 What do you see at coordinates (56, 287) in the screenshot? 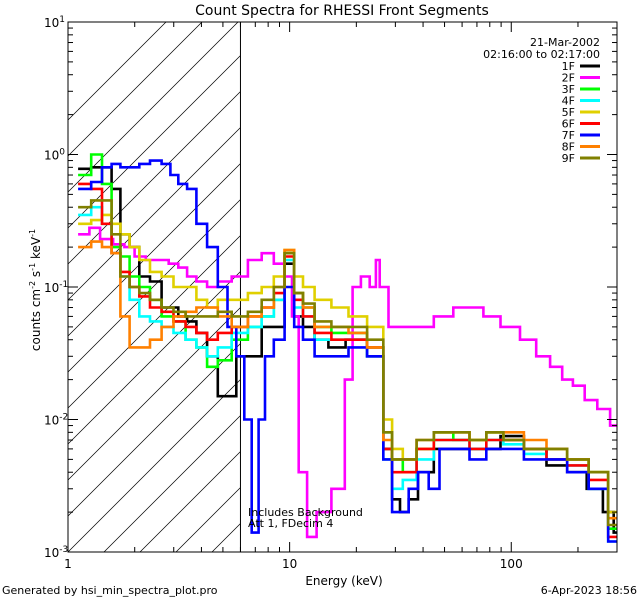
I see `y-tick-label: 10⁻¹` at bounding box center [56, 287].